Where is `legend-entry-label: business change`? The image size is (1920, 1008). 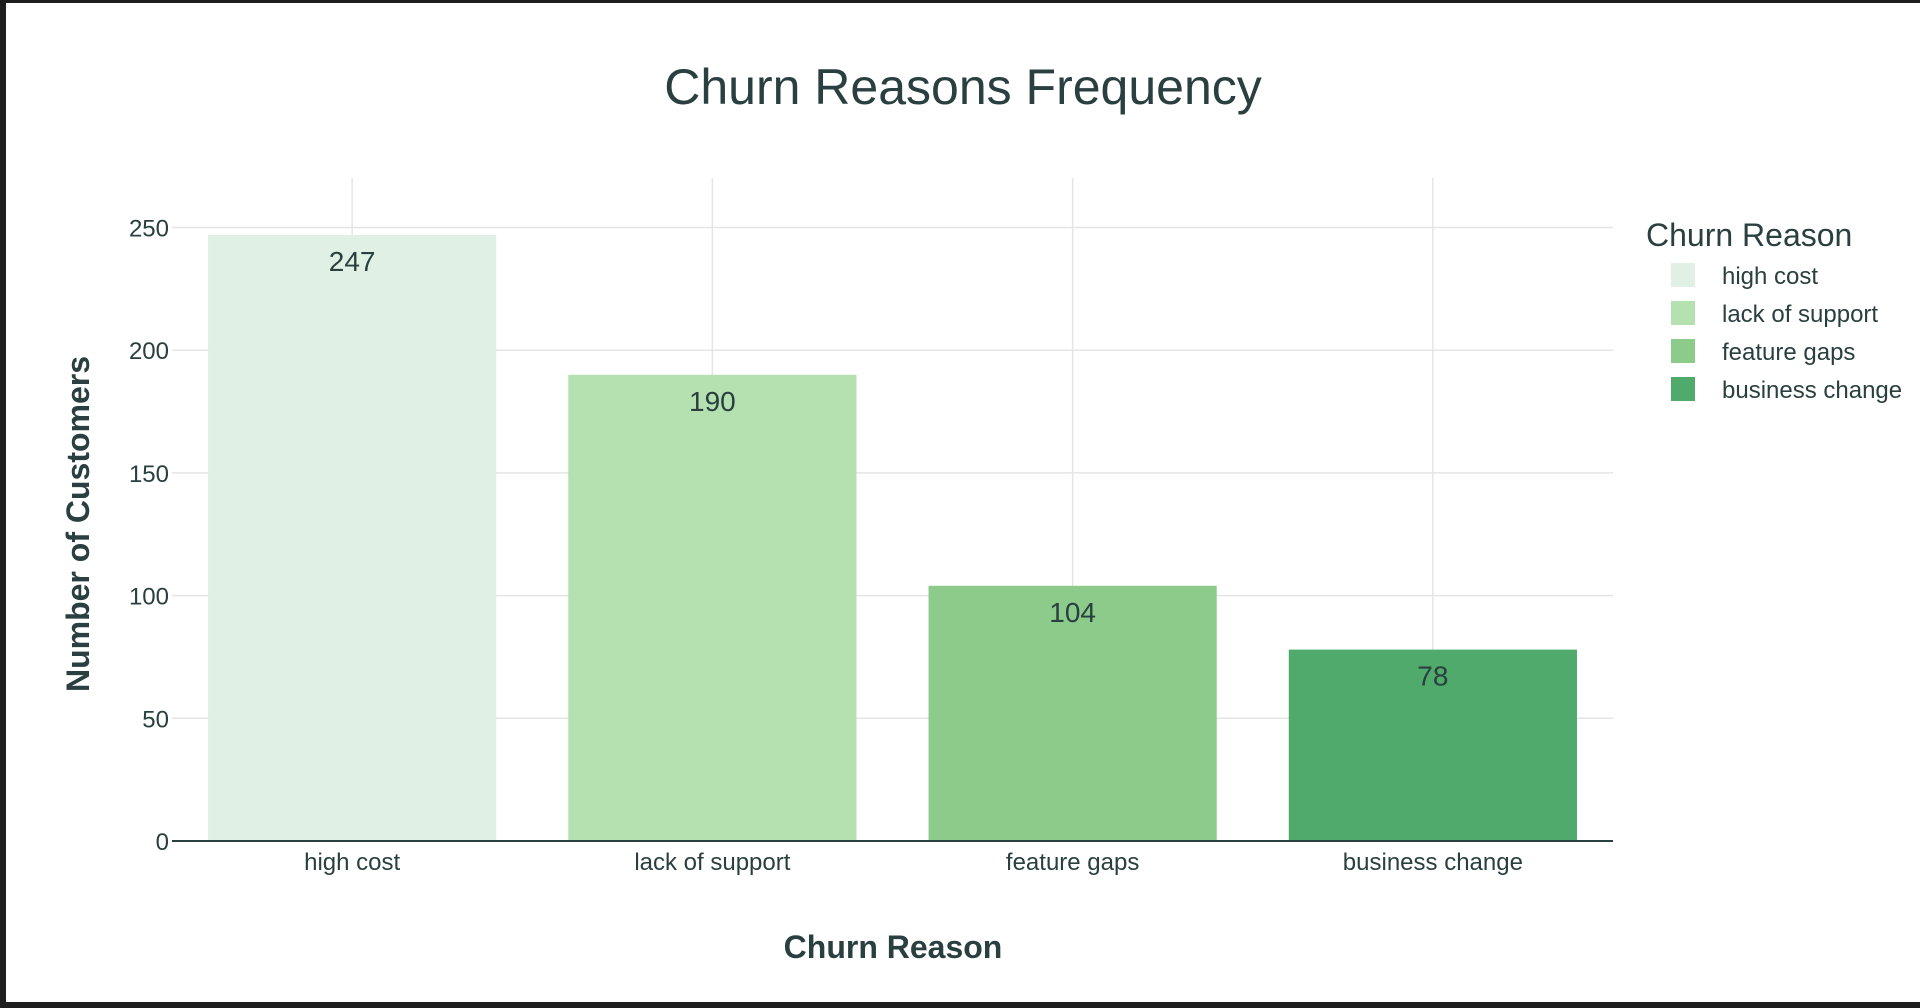
legend-entry-label: business change is located at coordinates (1812, 390).